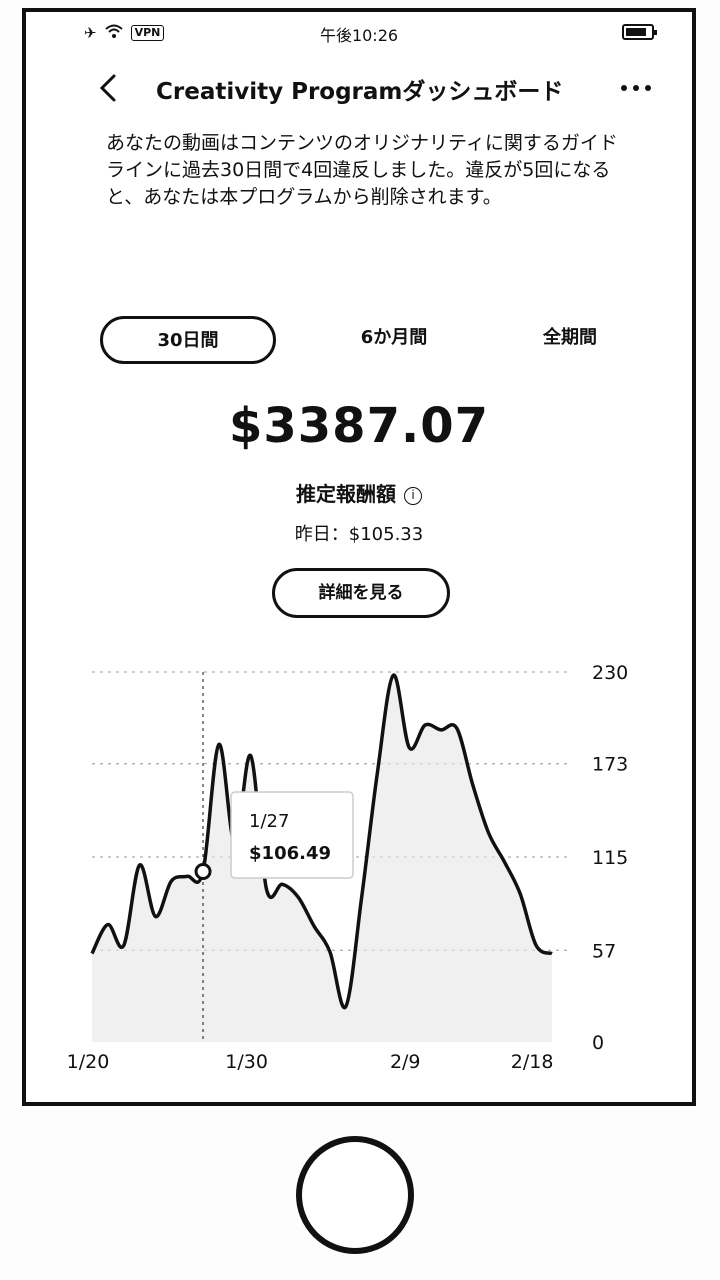 This screenshot has height=1280, width=720. I want to click on back-button, so click(110, 88).